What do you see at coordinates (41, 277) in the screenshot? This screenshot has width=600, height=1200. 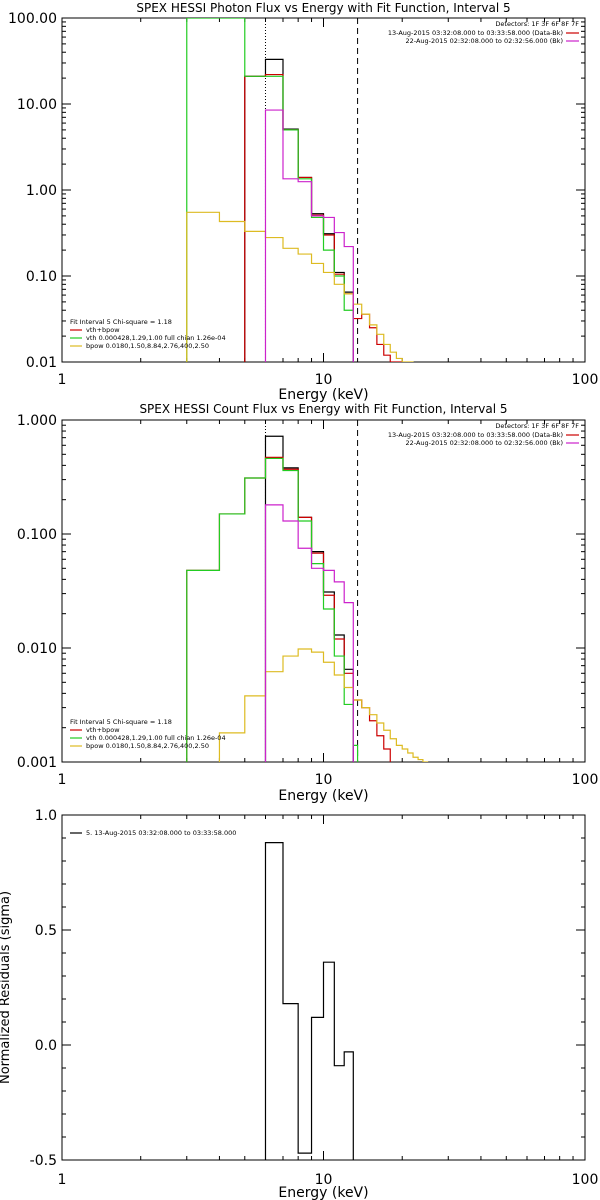 I see `y-tick-label: 0.10` at bounding box center [41, 277].